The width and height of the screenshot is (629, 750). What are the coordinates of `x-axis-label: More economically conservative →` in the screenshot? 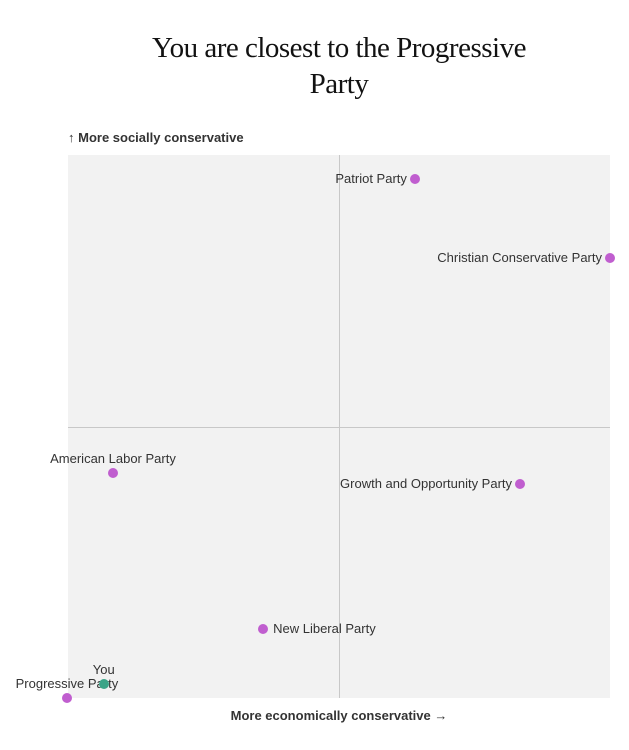 It's located at (339, 715).